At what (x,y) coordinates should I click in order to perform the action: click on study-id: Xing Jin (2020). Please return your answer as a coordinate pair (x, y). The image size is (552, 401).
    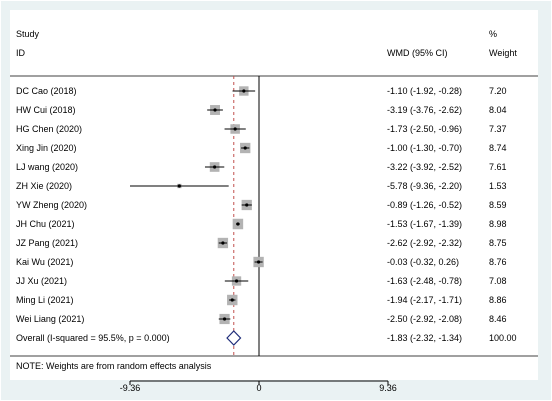
    Looking at the image, I should click on (46, 148).